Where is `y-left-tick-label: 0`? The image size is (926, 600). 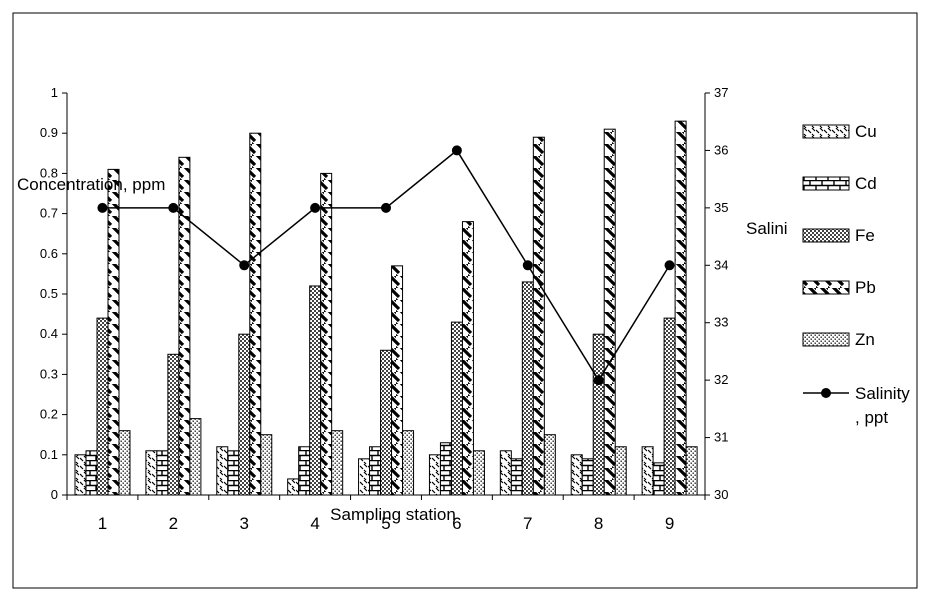
y-left-tick-label: 0 is located at coordinates (54, 494).